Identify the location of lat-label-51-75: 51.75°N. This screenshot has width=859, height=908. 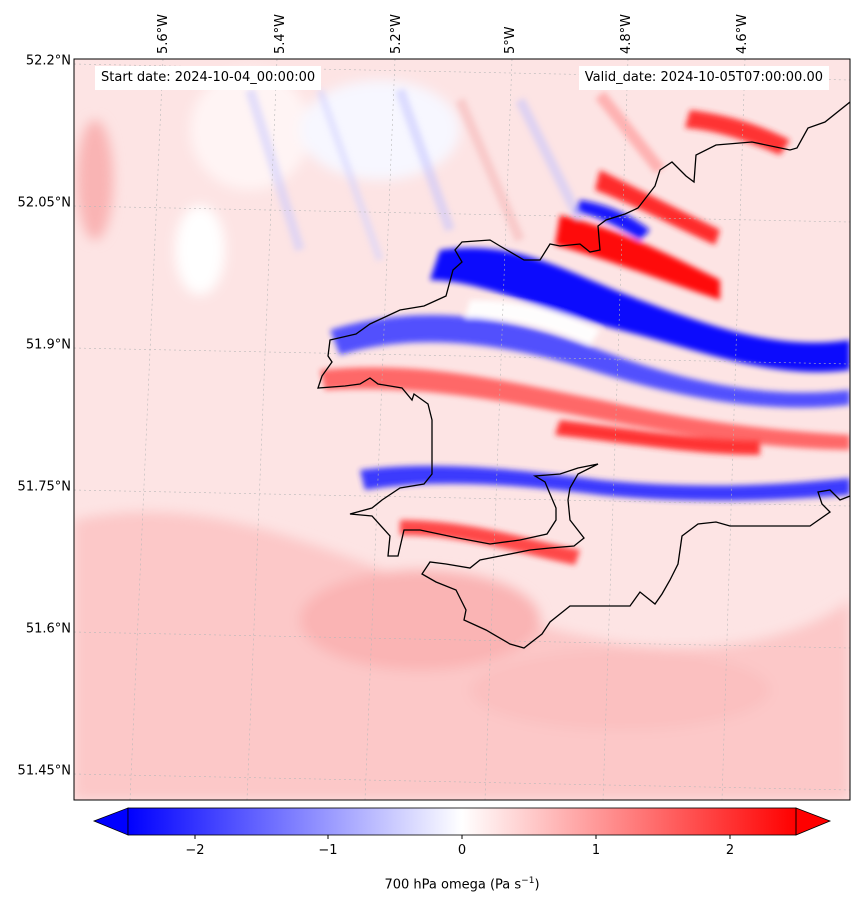
(44, 487).